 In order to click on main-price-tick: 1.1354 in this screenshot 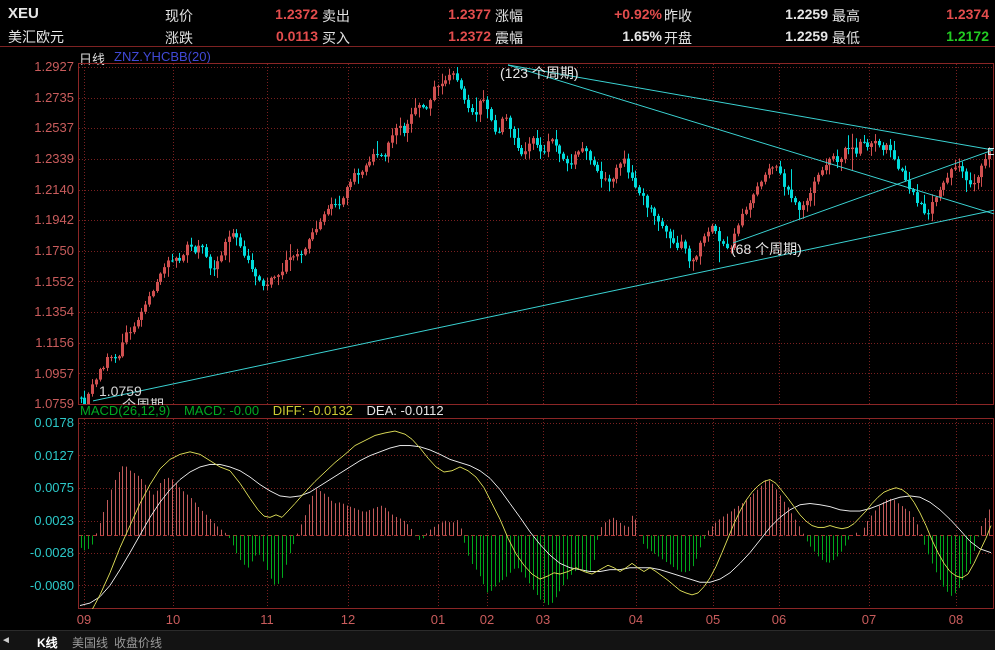, I will do `click(54, 312)`.